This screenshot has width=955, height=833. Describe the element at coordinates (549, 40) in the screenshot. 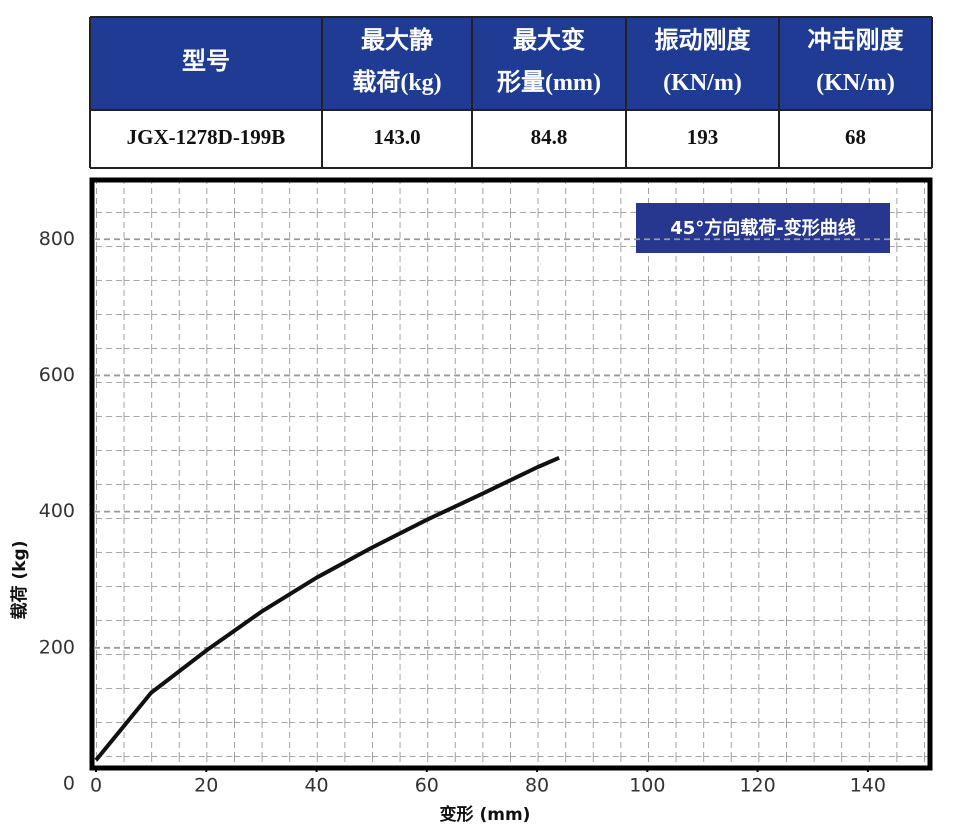

I see `header-cell: 最大变` at that location.